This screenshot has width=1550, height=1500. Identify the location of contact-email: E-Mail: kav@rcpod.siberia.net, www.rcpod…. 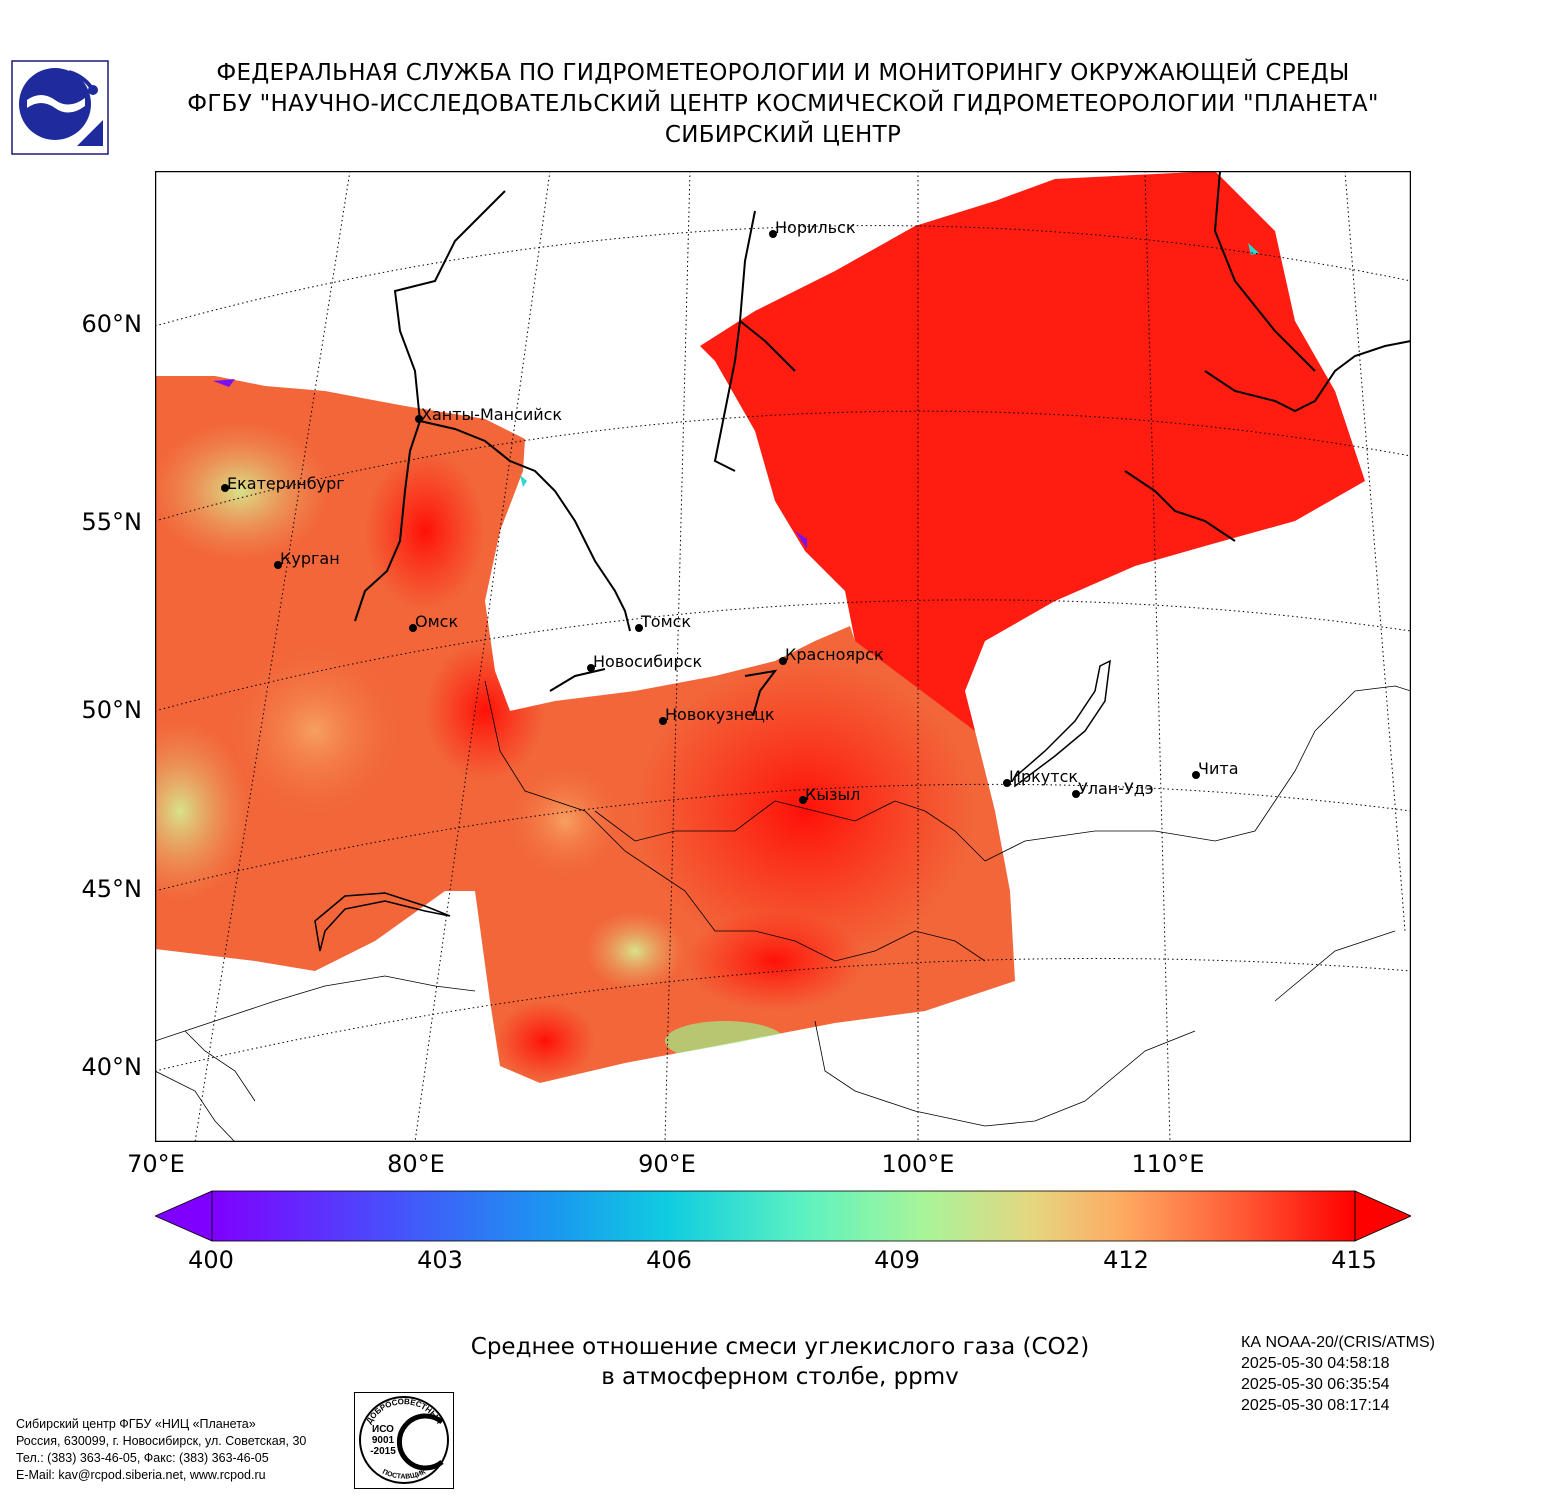
(141, 1475).